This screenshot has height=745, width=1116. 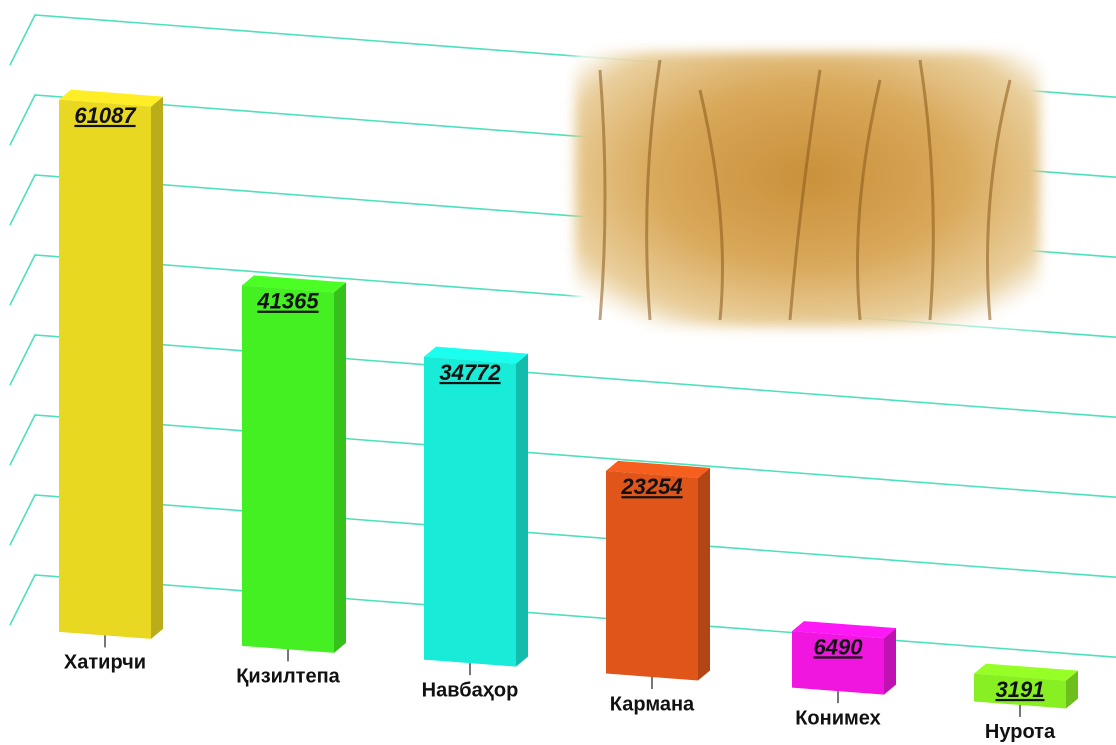 I want to click on bar-group: 41365 Қизилтепа, so click(x=291, y=481).